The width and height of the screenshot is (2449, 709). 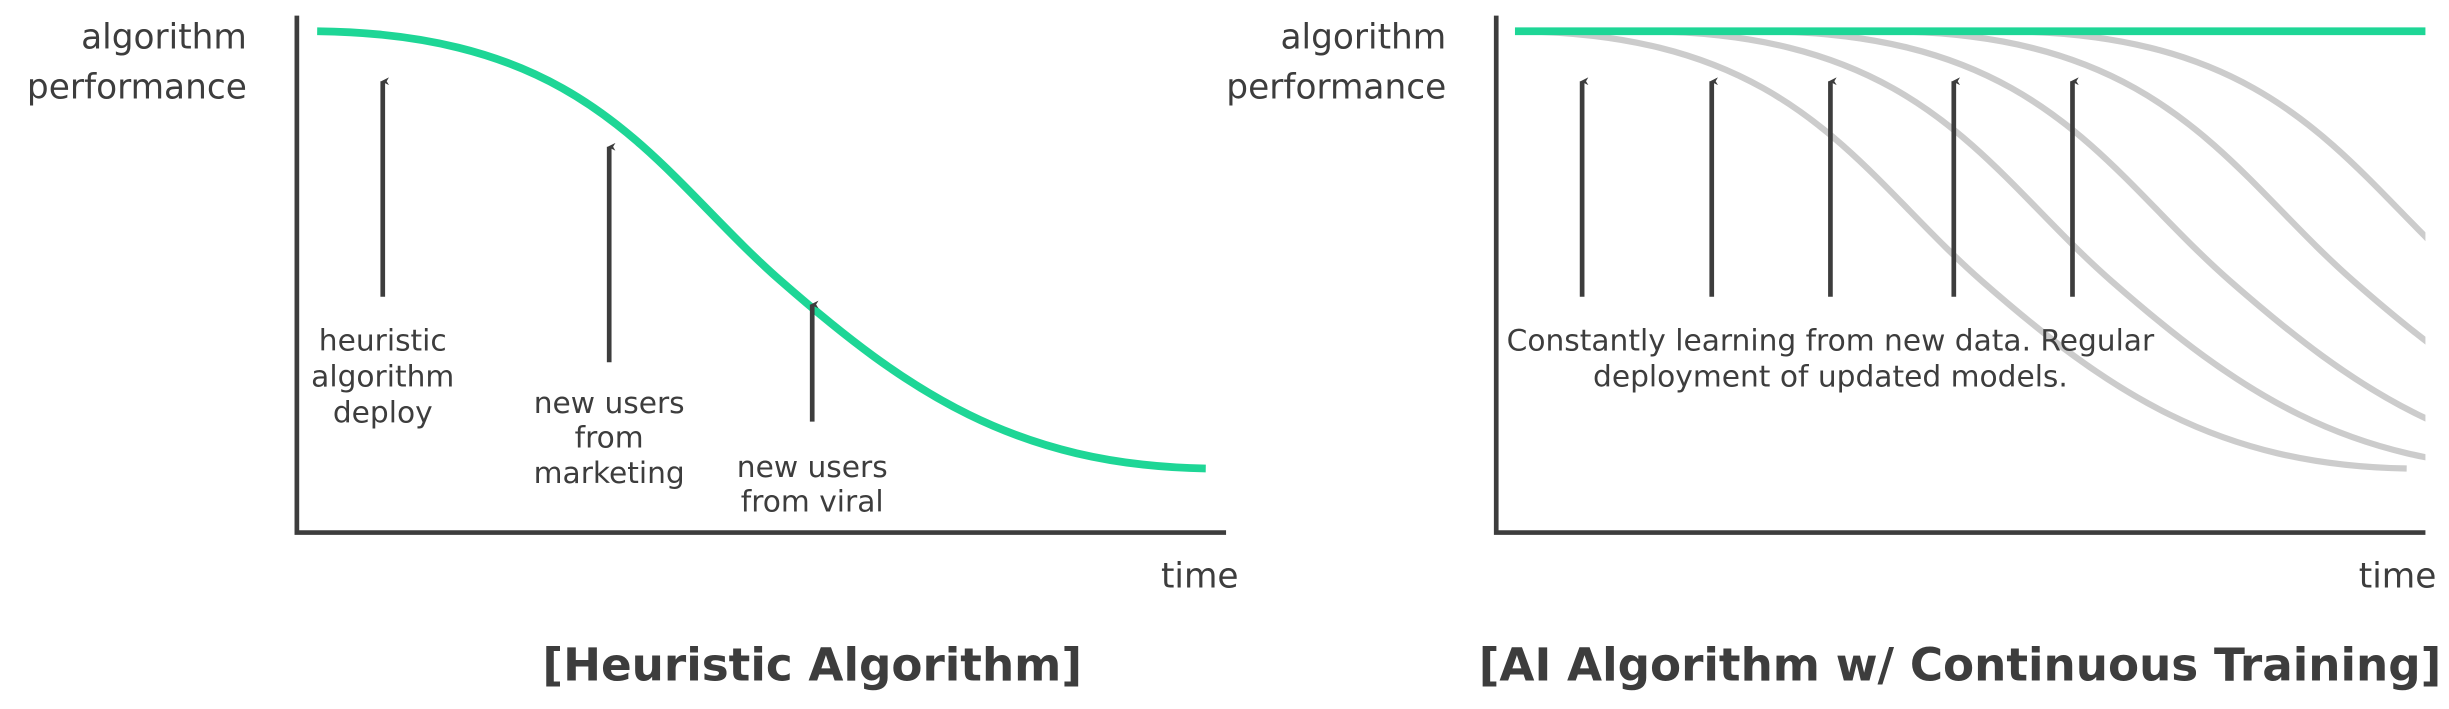 What do you see at coordinates (1960, 664) in the screenshot?
I see `caption: [AI Algorithm w/ Continuous Training]` at bounding box center [1960, 664].